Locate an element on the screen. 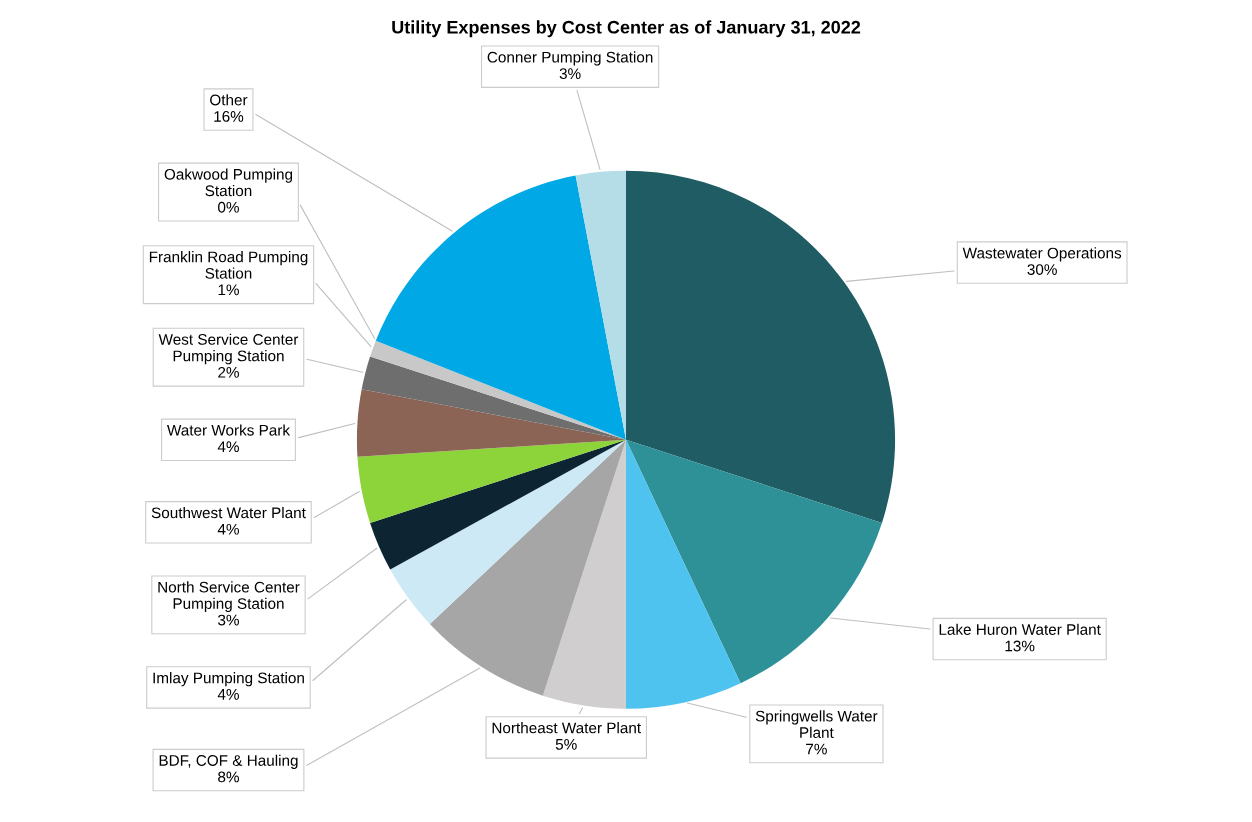 The height and width of the screenshot is (822, 1252). slice-label: North Service Center Pumping Station is located at coordinates (229, 597).